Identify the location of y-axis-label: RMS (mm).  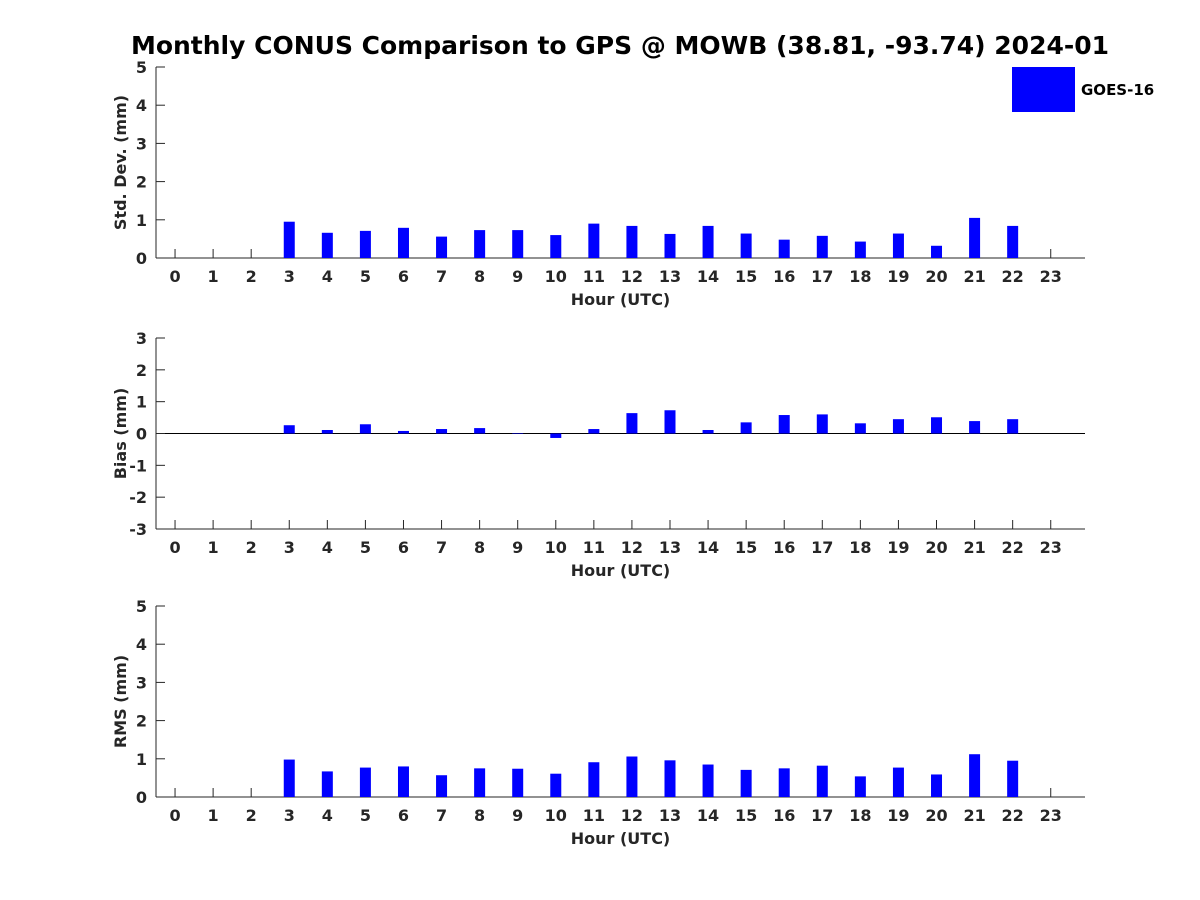
(120, 701).